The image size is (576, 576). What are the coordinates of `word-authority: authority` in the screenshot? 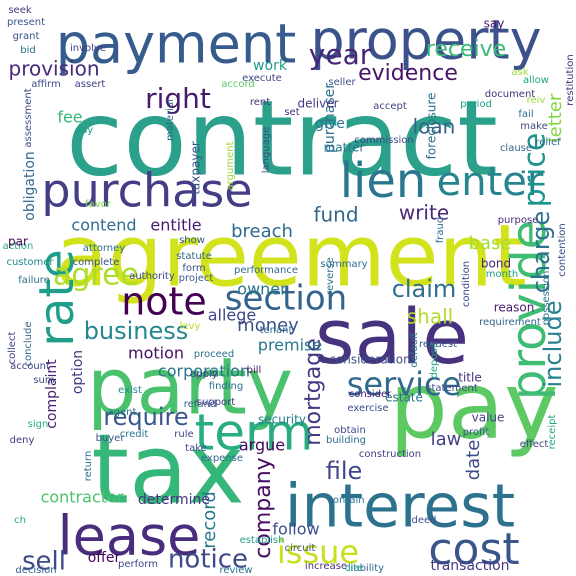 It's located at (152, 276).